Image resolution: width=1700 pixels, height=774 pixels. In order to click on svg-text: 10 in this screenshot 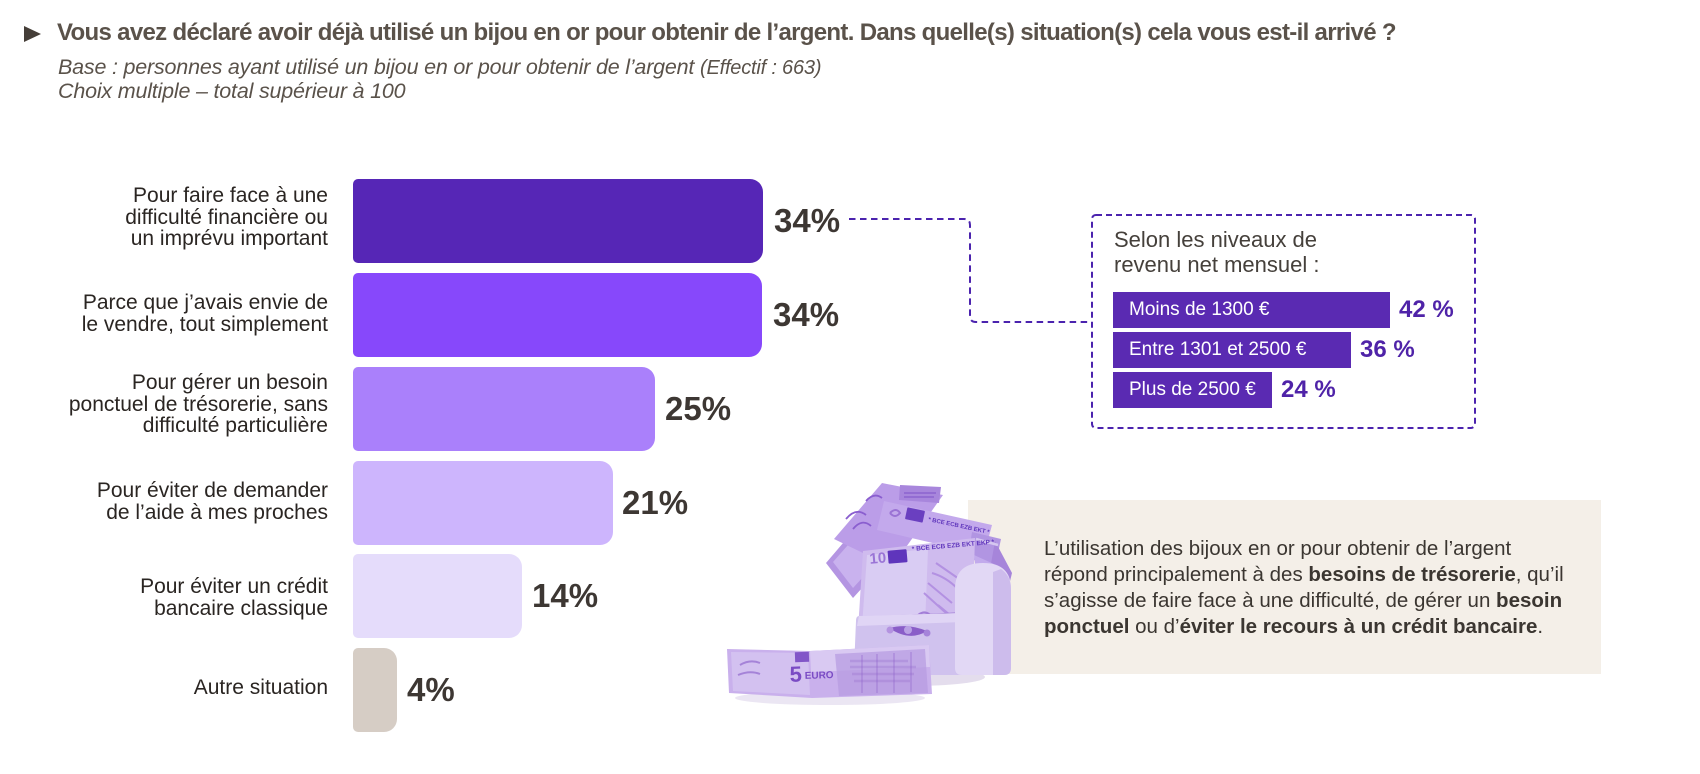, I will do `click(878, 558)`.